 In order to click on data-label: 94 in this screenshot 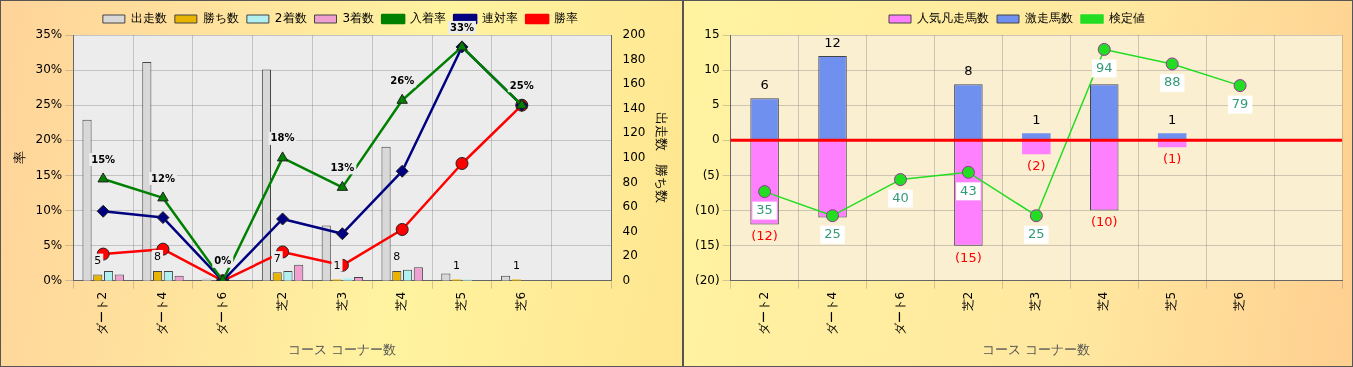, I will do `click(1104, 67)`.